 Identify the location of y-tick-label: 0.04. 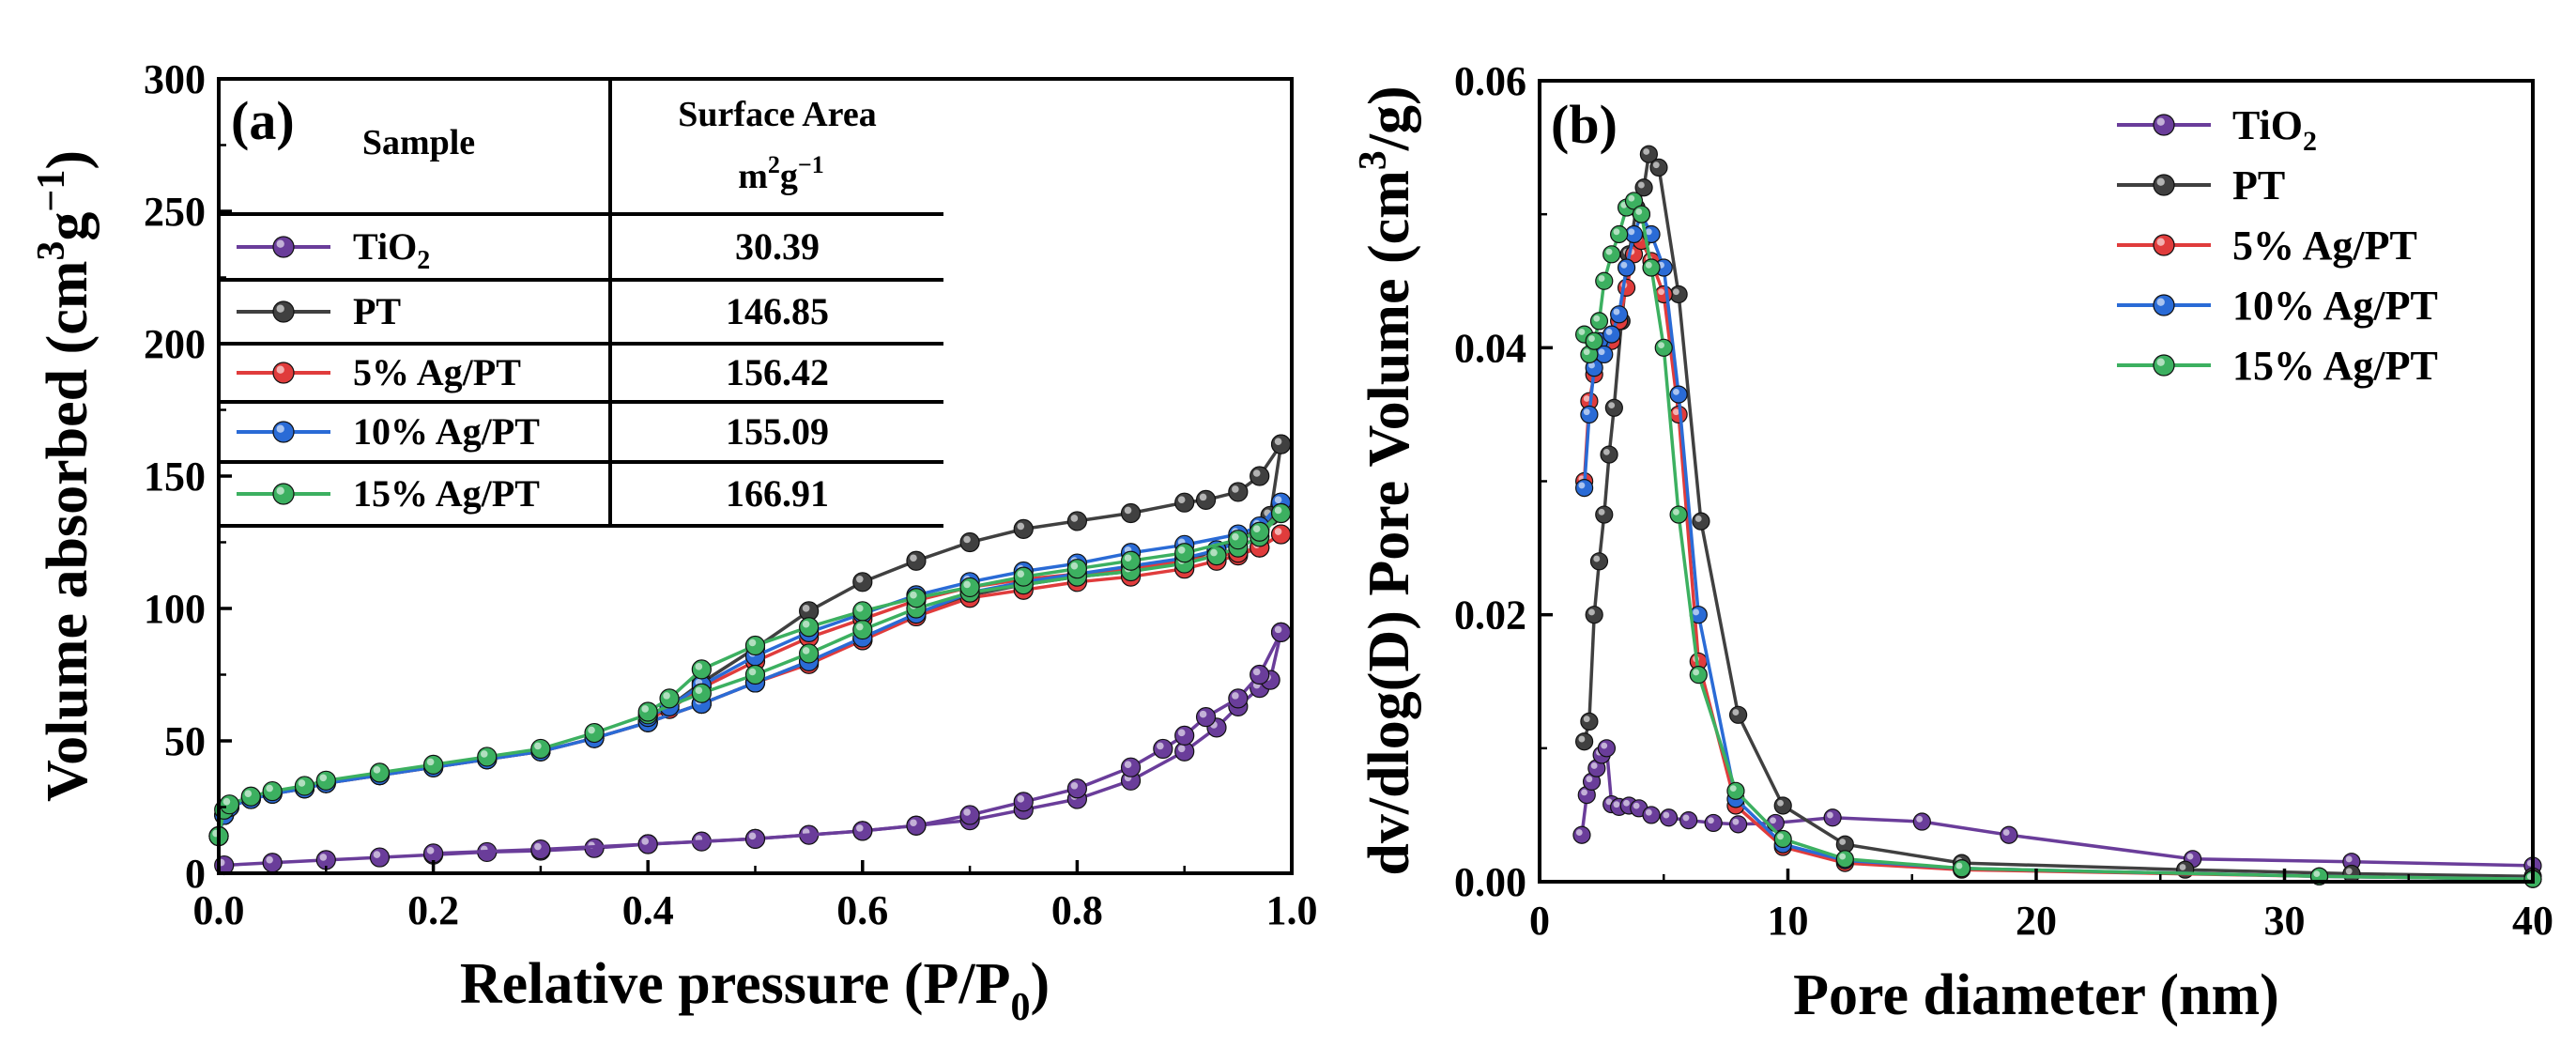
(1490, 348).